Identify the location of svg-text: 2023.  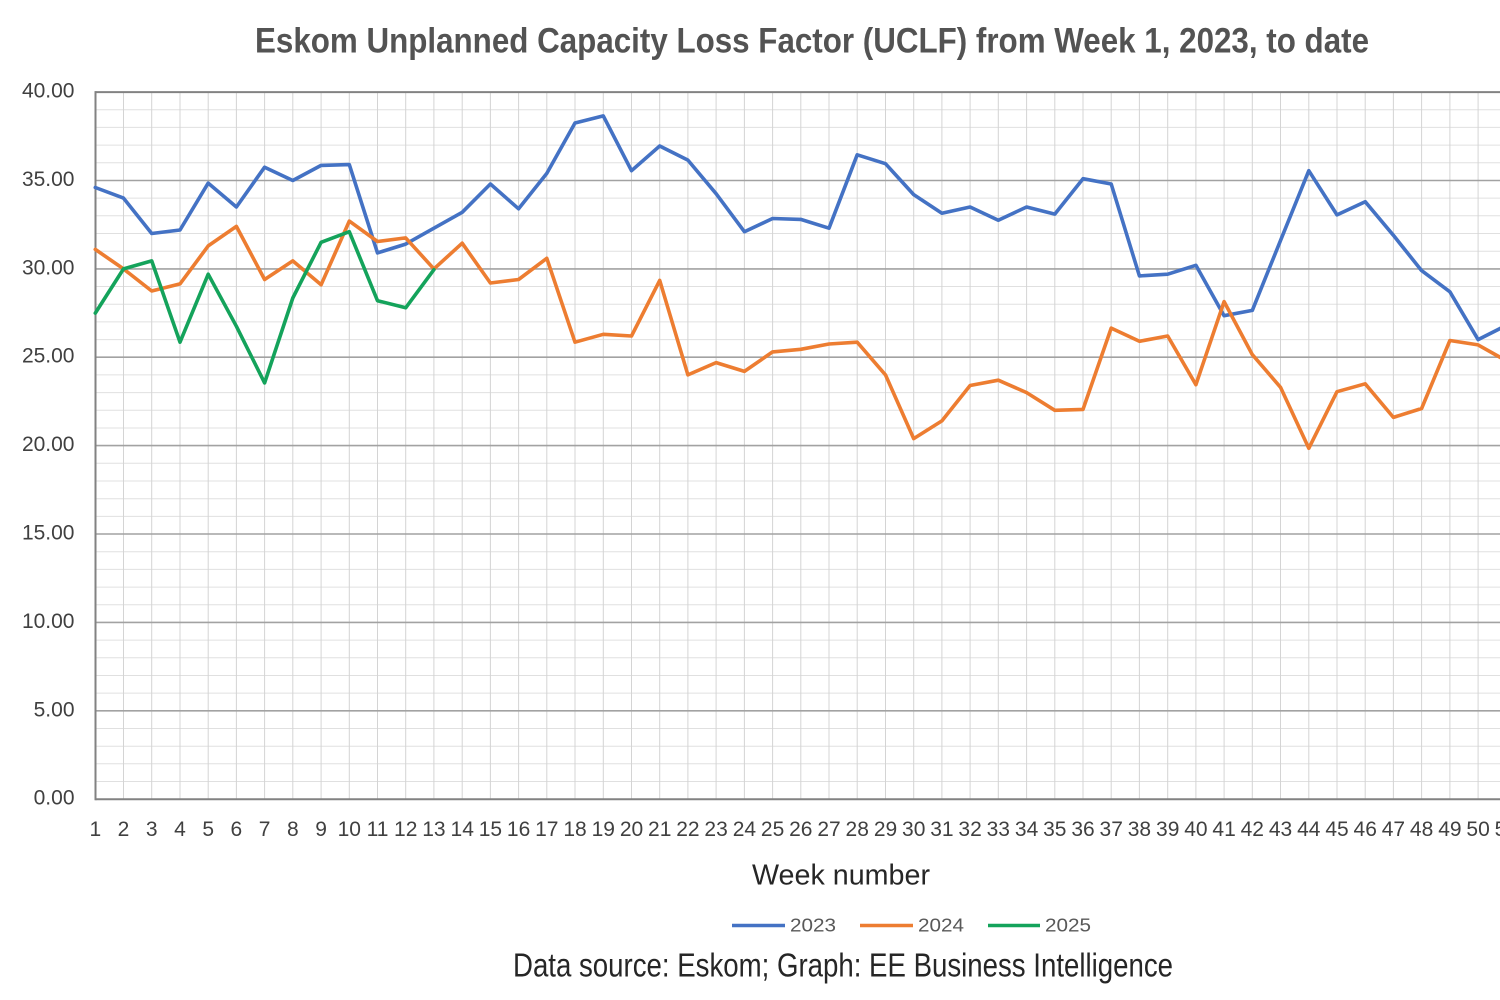
(813, 926).